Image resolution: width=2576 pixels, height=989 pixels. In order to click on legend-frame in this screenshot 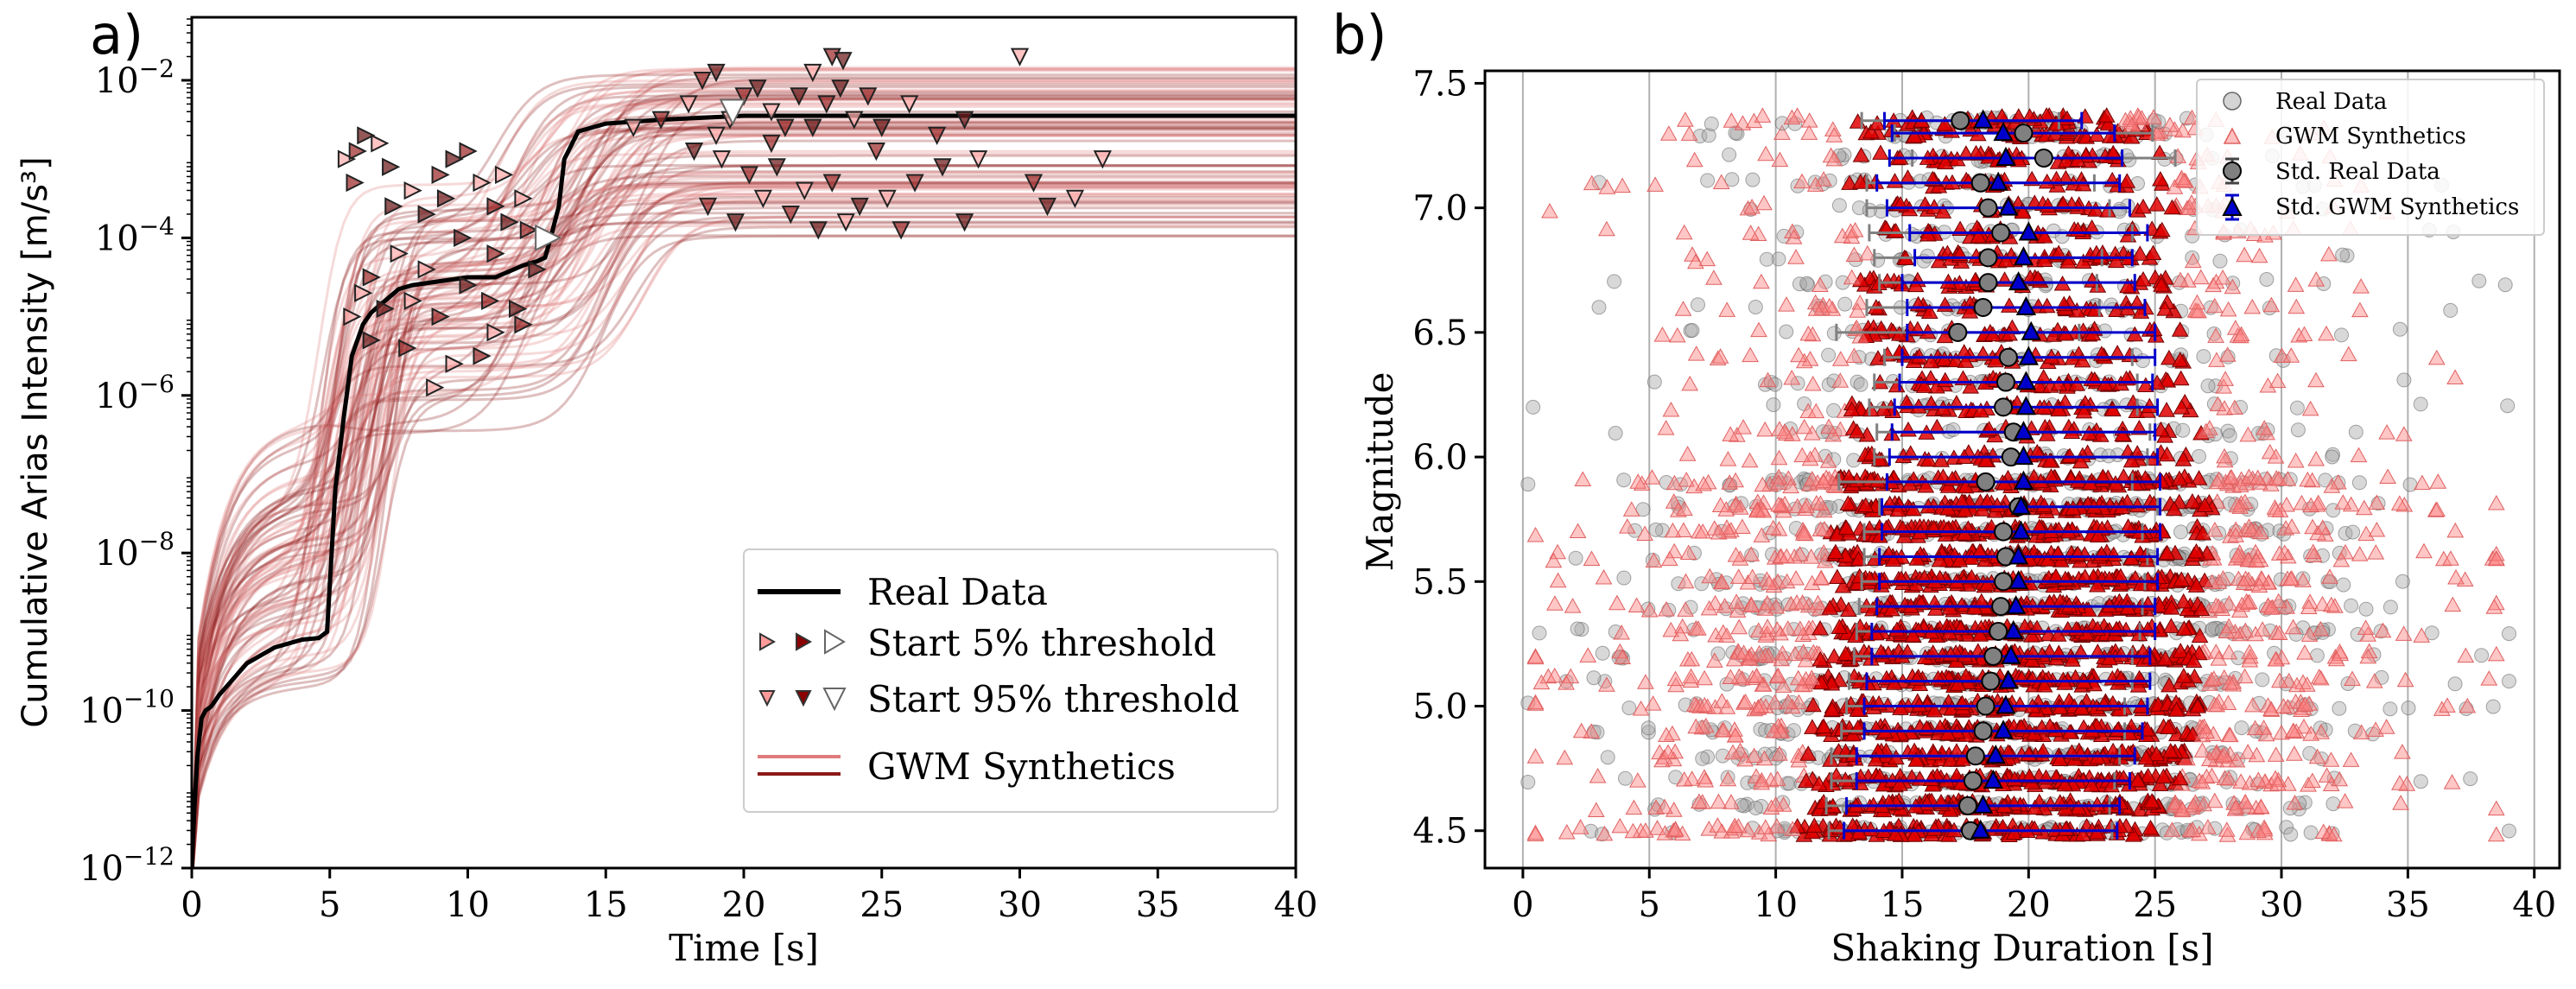, I will do `click(1010, 680)`.